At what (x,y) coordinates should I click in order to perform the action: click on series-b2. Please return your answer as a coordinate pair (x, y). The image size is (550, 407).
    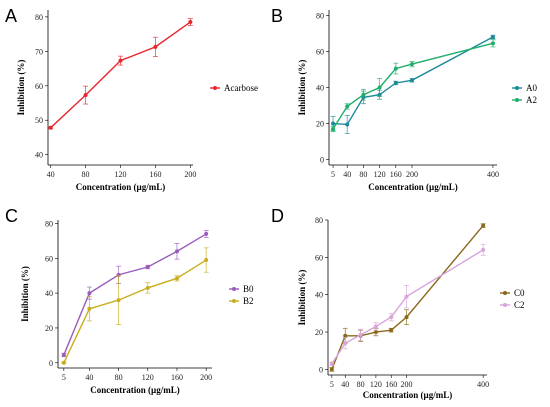
    Looking at the image, I should click on (135, 306).